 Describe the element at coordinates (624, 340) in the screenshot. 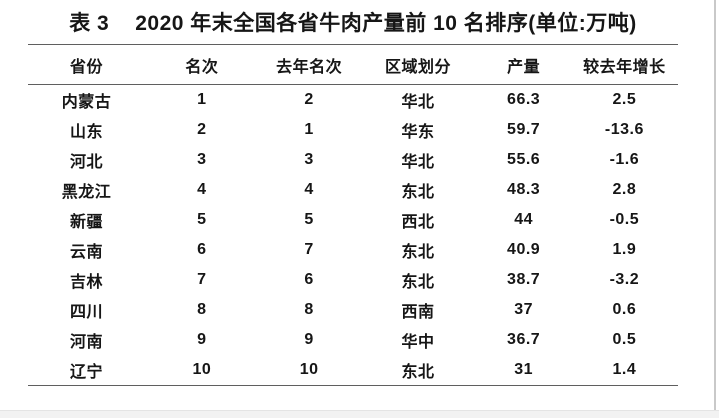

I see `table-cell: 0.5` at that location.